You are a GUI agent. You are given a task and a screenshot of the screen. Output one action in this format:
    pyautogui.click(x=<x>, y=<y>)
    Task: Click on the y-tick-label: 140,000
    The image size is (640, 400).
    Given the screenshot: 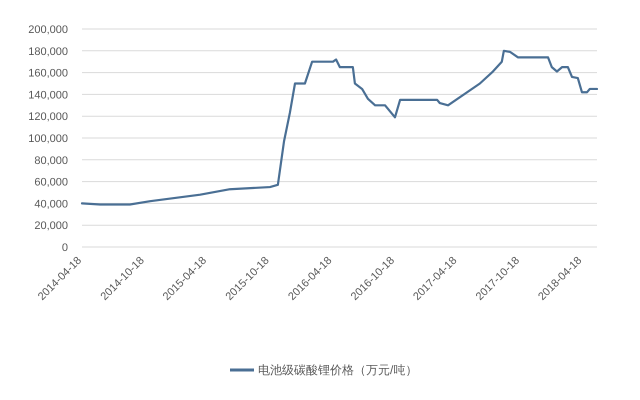 What is the action you would take?
    pyautogui.click(x=48, y=95)
    